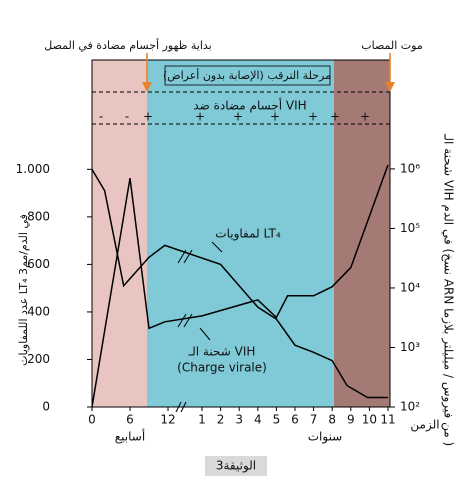  Describe the element at coordinates (410, 168) in the screenshot. I see `y2-tick-label: 10⁶` at that location.